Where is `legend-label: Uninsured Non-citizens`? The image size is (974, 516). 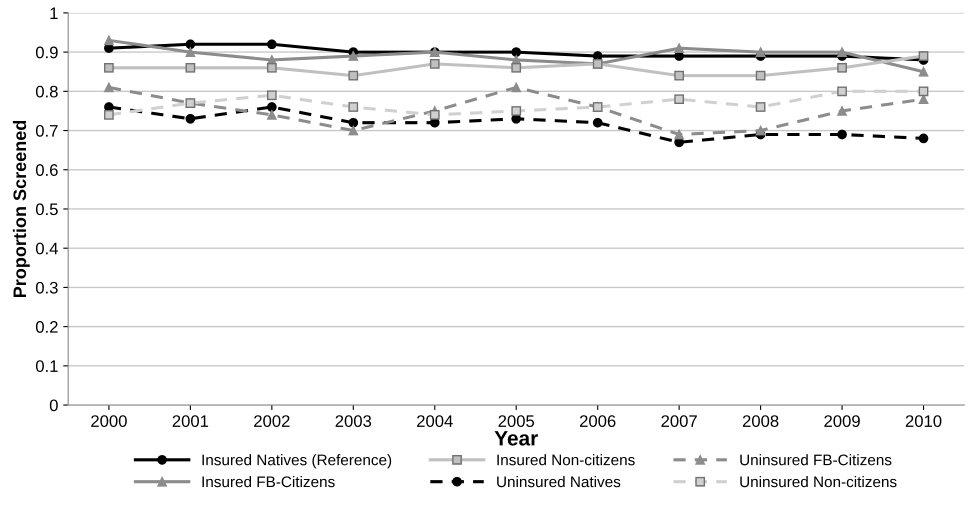
legend-label: Uninsured Non-citizens is located at coordinates (818, 482).